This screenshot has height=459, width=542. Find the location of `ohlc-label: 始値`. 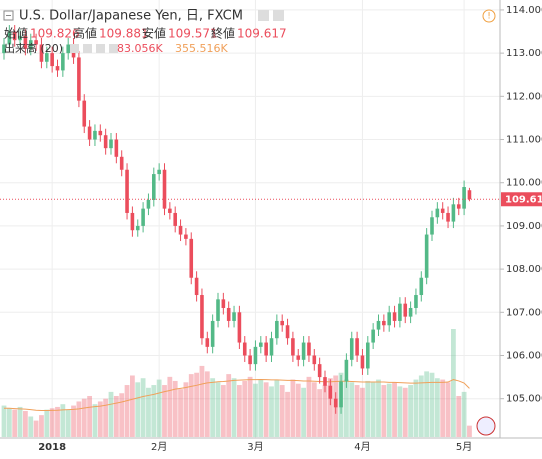

ohlc-label: 始値 is located at coordinates (16, 33).